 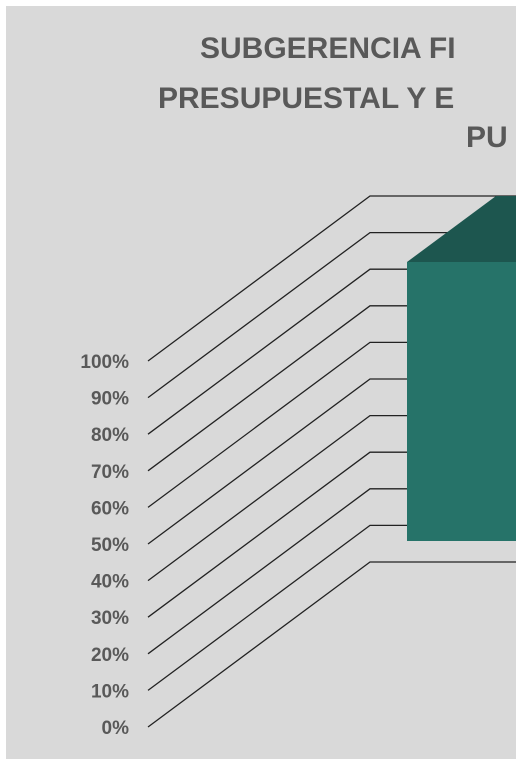 What do you see at coordinates (110, 399) in the screenshot?
I see `y-tick-label: 90%` at bounding box center [110, 399].